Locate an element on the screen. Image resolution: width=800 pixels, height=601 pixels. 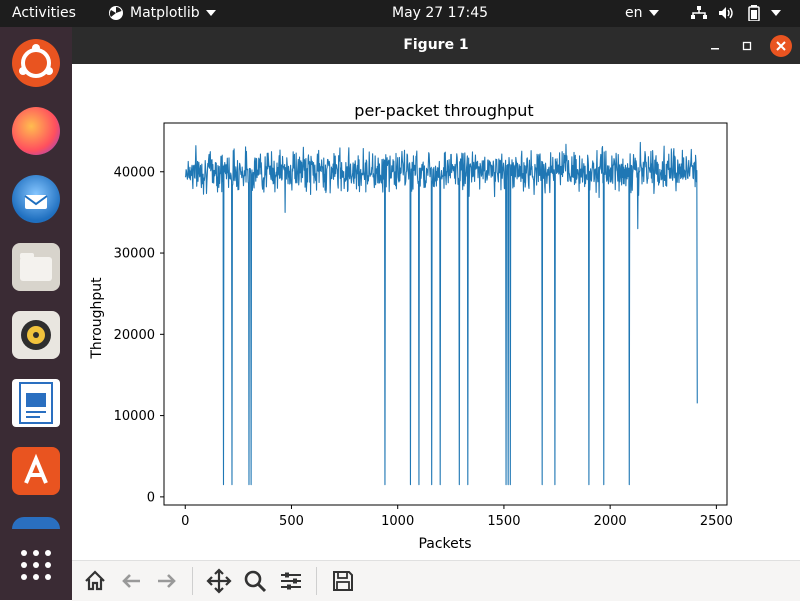
app-store-icon is located at coordinates (36, 471).